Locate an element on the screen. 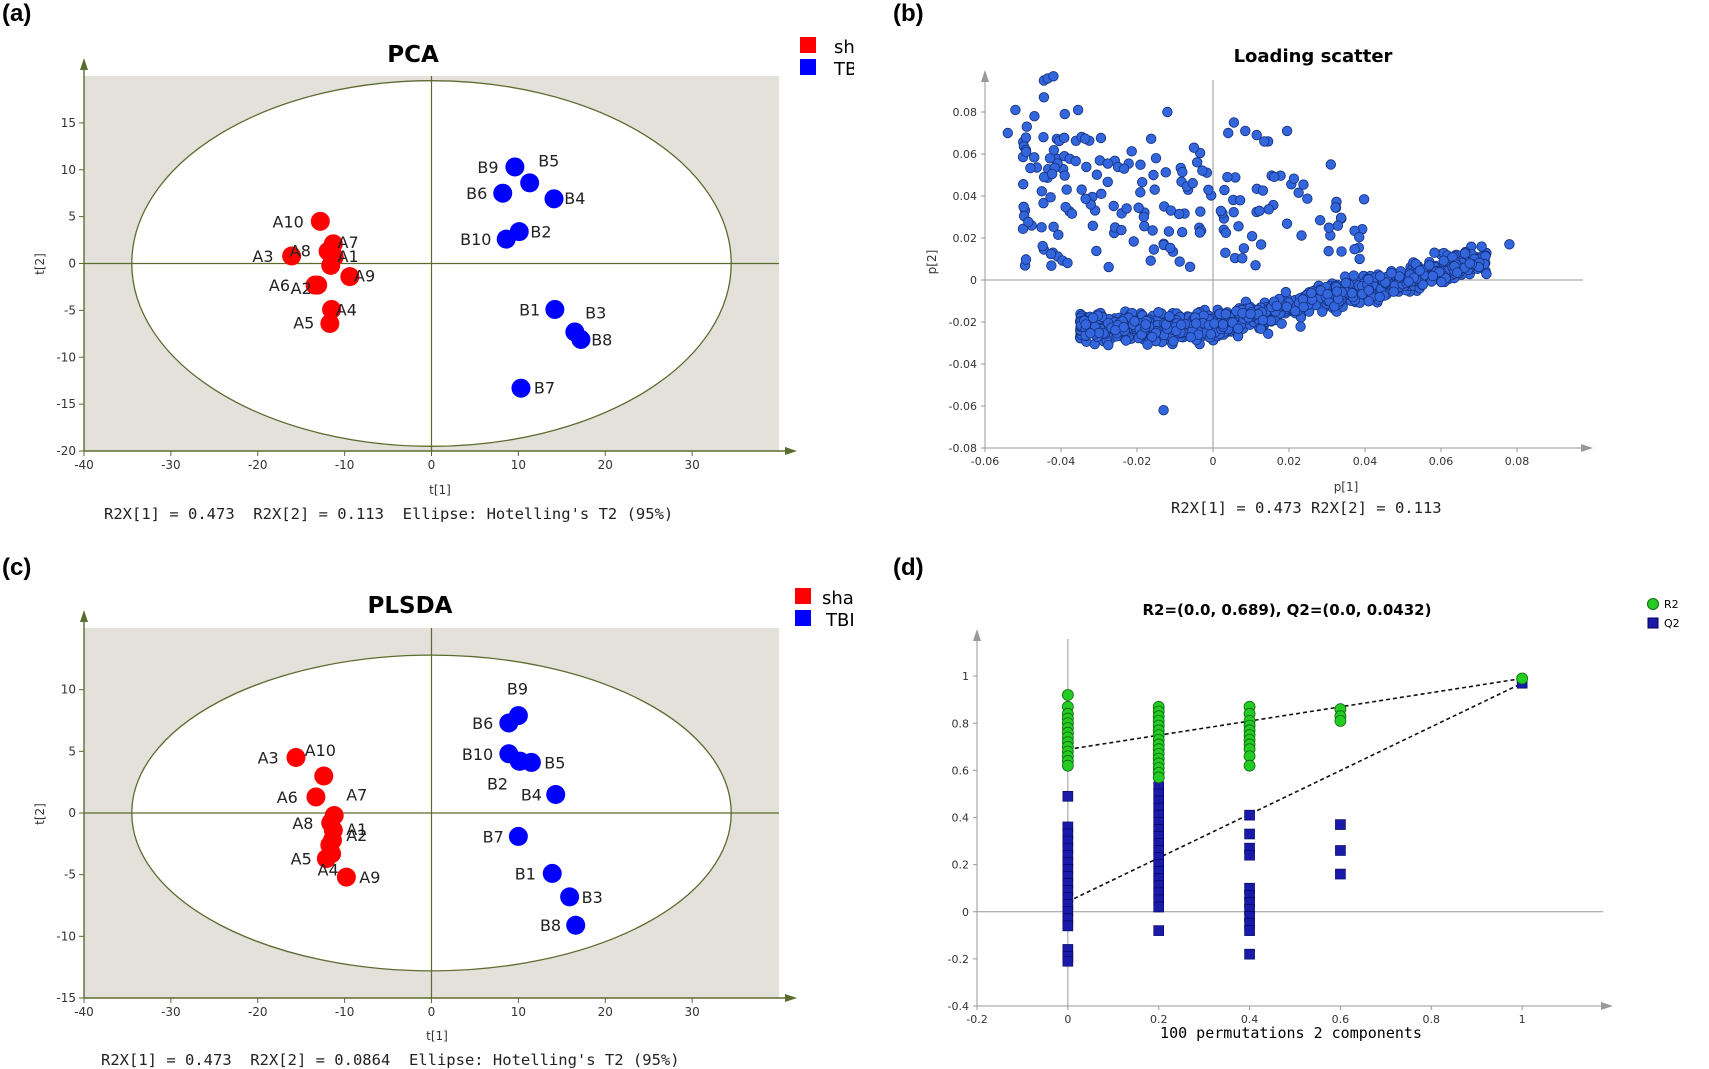 This screenshot has height=1069, width=1709. x-axis-label: t[1] is located at coordinates (437, 1036).